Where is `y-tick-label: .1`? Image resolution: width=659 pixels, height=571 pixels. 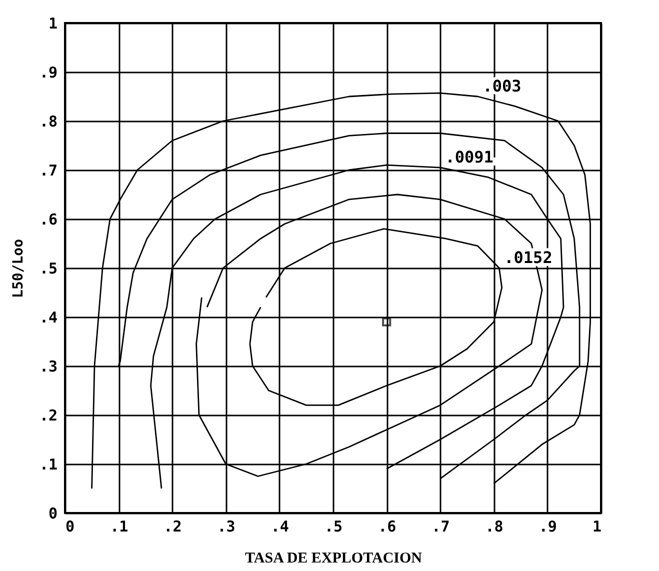 y-tick-label: .1 is located at coordinates (48, 465).